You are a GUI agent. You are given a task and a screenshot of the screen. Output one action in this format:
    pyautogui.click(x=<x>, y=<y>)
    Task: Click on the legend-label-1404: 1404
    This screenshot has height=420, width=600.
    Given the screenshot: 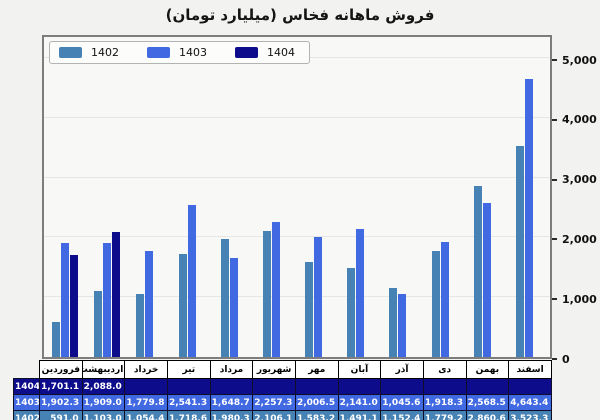 What is the action you would take?
    pyautogui.click(x=281, y=52)
    